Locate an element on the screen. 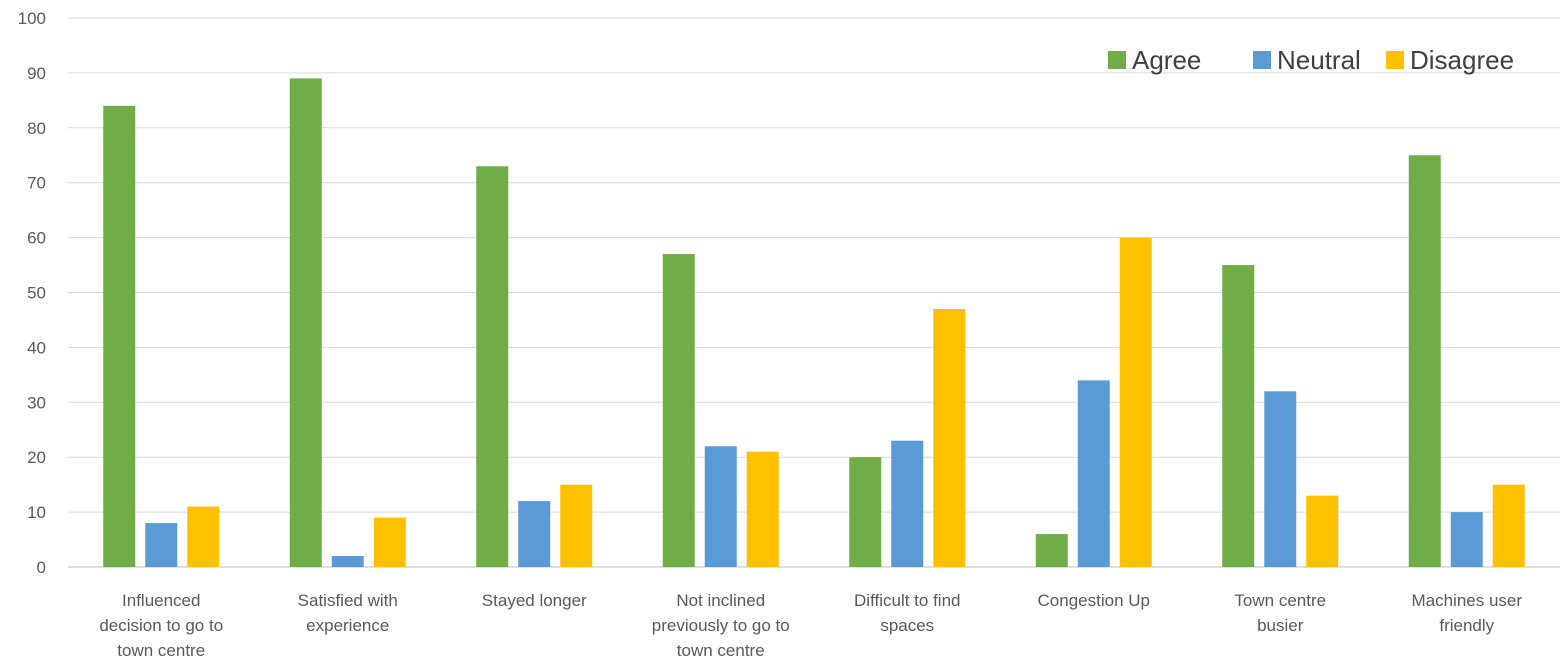 The image size is (1564, 667). y-tick-label: 80 is located at coordinates (36, 128).